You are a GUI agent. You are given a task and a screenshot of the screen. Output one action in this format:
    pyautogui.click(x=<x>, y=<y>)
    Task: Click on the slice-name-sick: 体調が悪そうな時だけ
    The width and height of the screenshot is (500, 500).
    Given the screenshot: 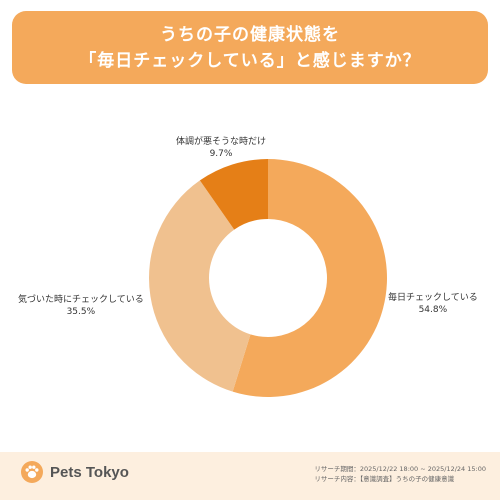 What is the action you would take?
    pyautogui.click(x=221, y=142)
    